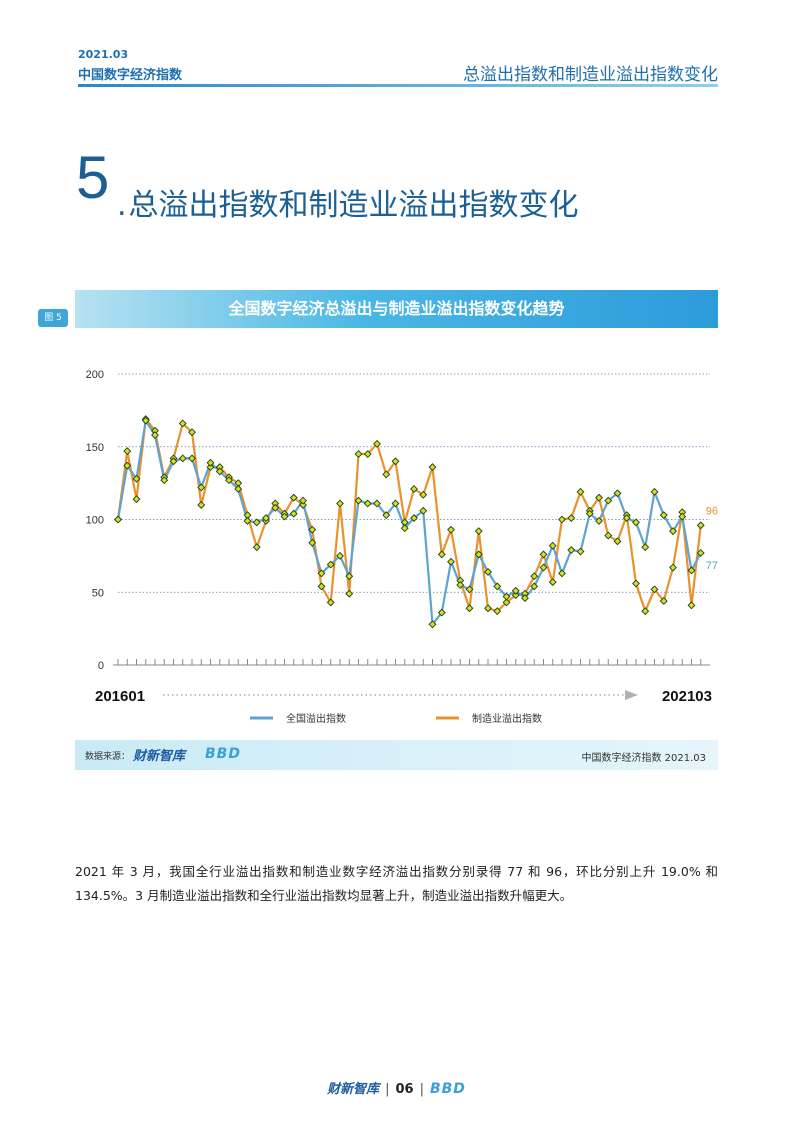 The image size is (793, 1122). What do you see at coordinates (687, 696) in the screenshot?
I see `x-end-label: 202103` at bounding box center [687, 696].